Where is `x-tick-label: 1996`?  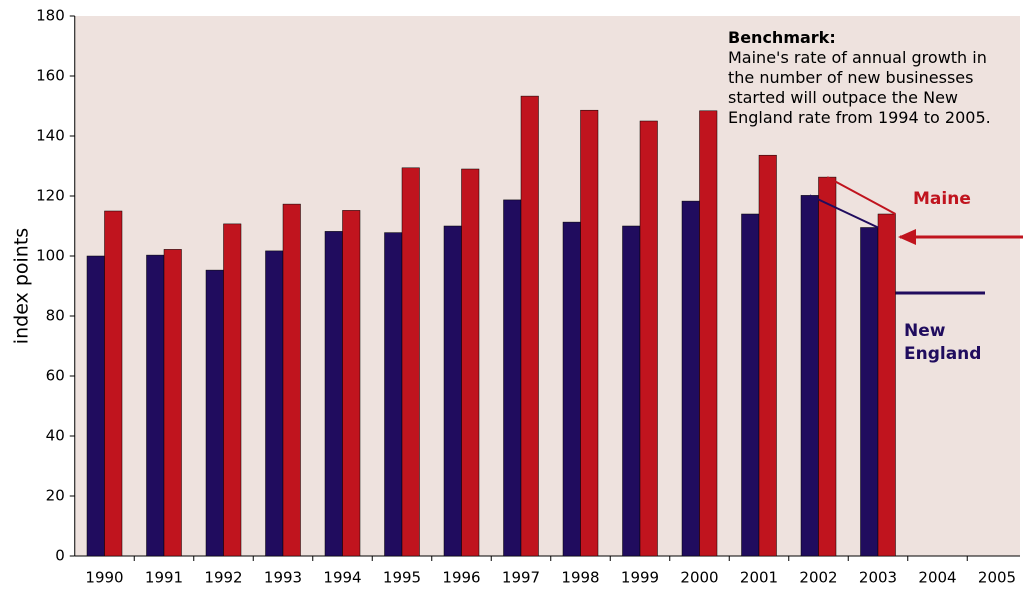
x-tick-label: 1996 is located at coordinates (461, 578).